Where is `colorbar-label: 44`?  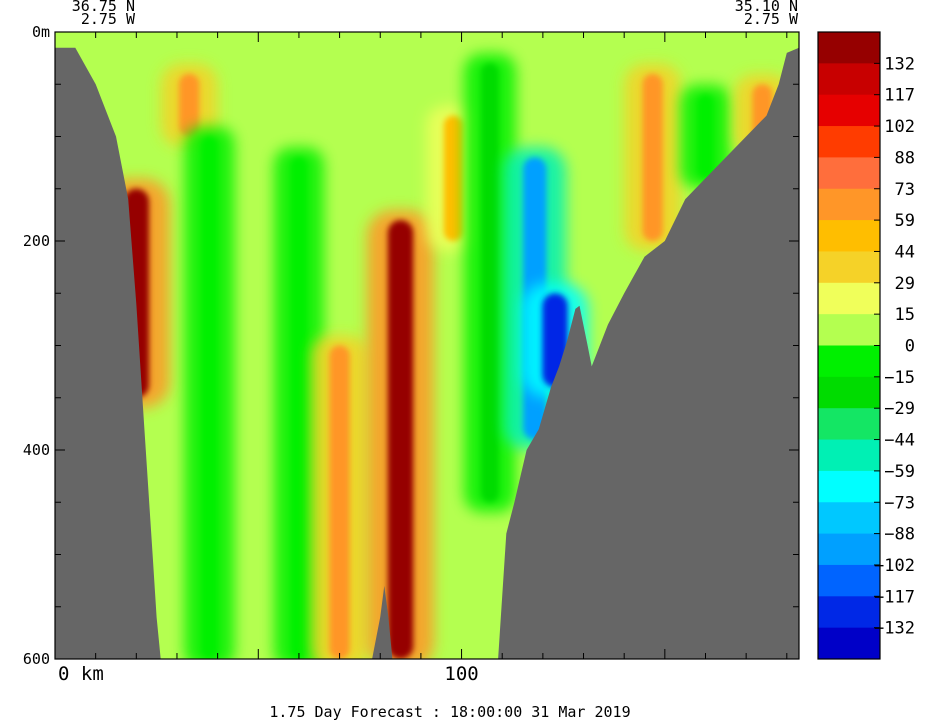 colorbar-label: 44 is located at coordinates (905, 252).